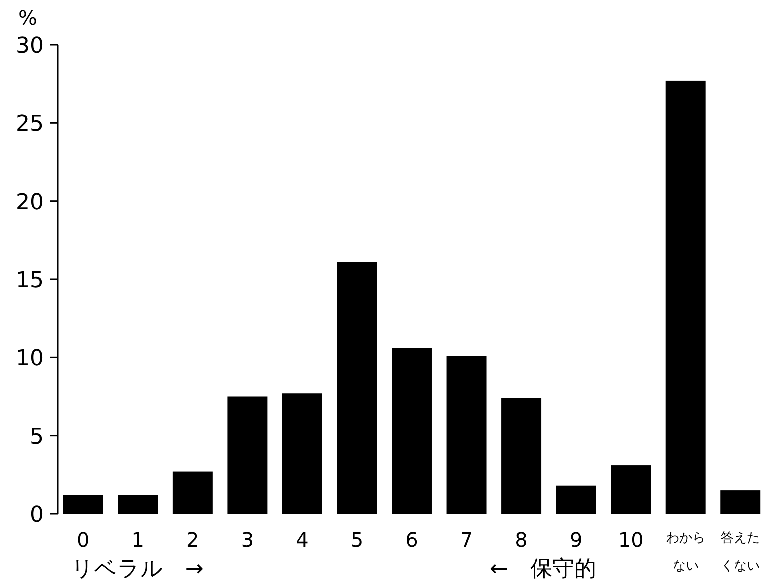 Image resolution: width=780 pixels, height=588 pixels. Describe the element at coordinates (83, 540) in the screenshot. I see `x-tick-label: 0` at that location.